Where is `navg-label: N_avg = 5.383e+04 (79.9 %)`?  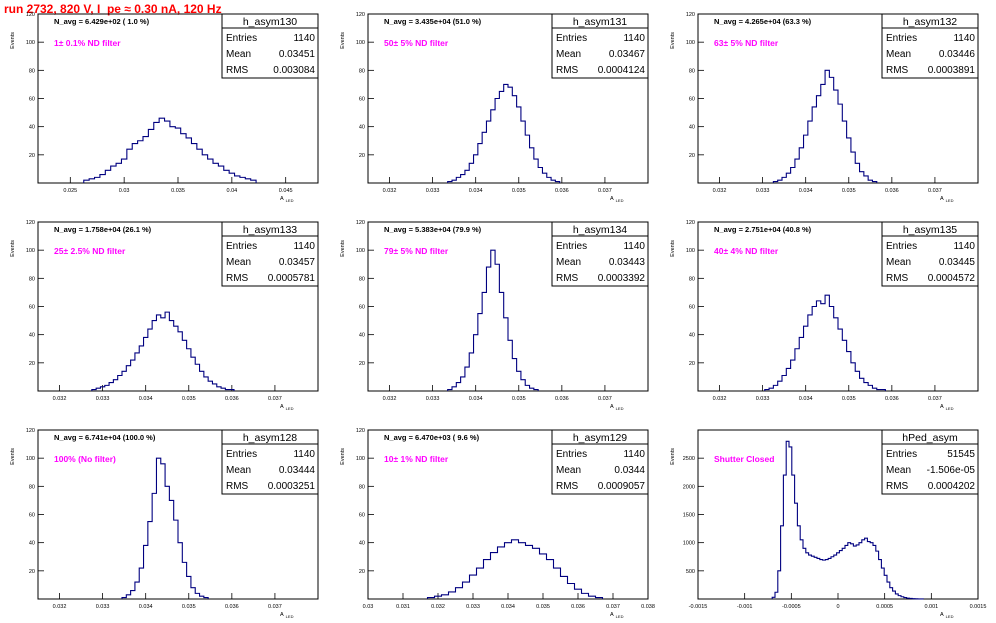 navg-label: N_avg = 5.383e+04 (79.9 %) is located at coordinates (433, 229).